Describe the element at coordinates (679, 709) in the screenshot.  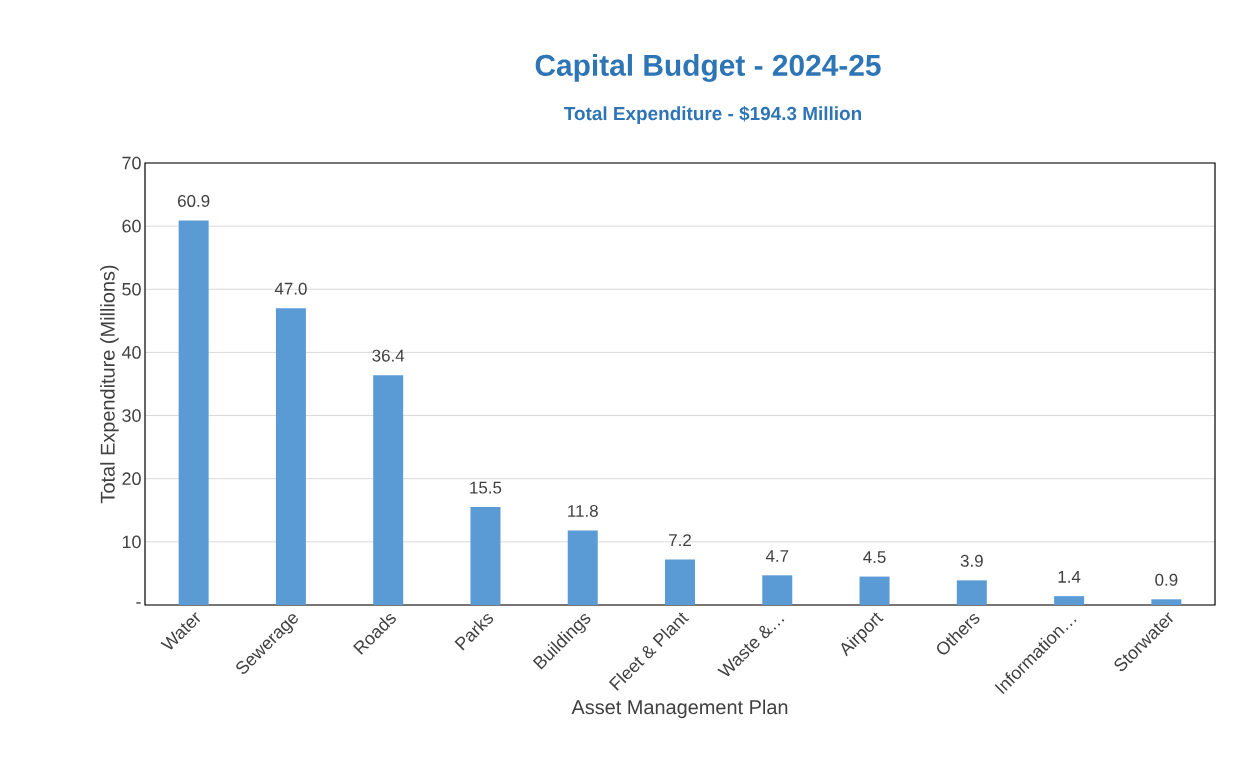
I see `x-axis-title: Asset Management Plan` at that location.